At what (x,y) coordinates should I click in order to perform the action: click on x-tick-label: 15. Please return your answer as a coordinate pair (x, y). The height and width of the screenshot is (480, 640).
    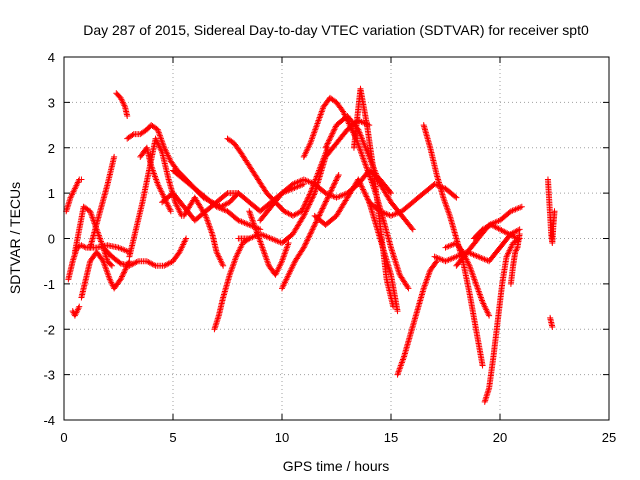
    Looking at the image, I should click on (391, 437).